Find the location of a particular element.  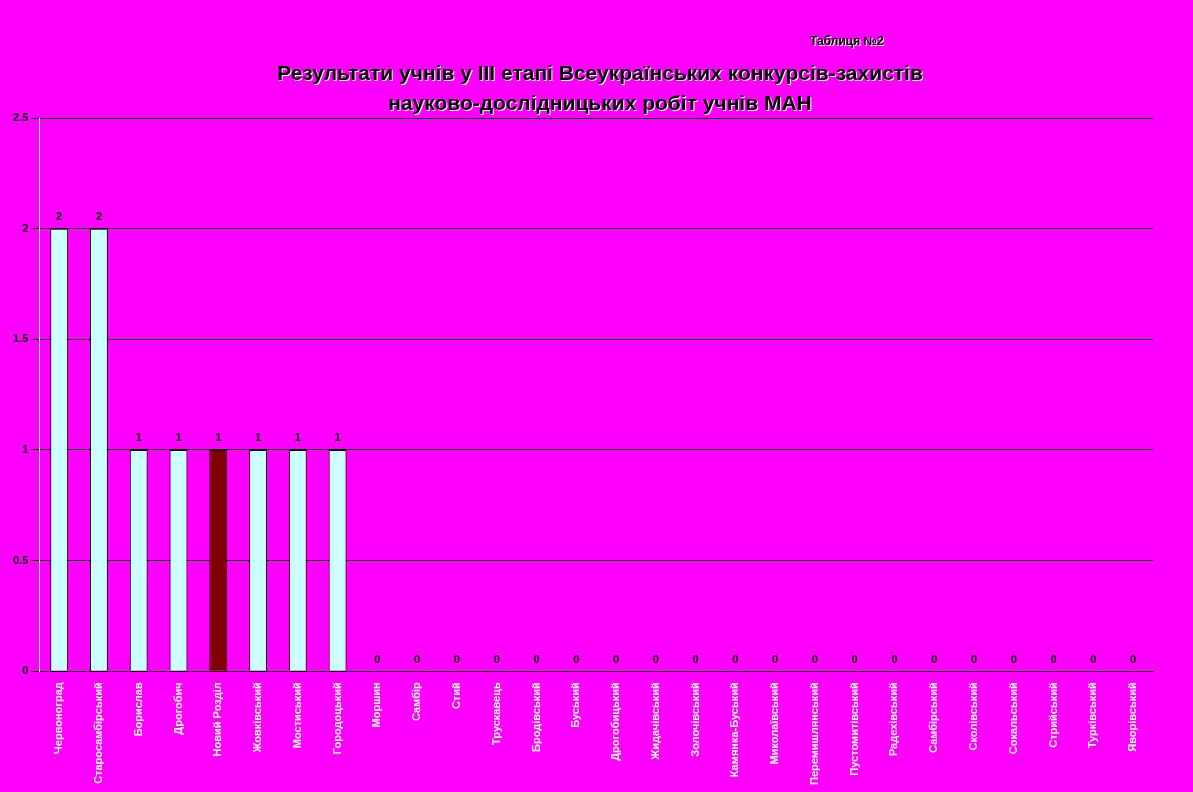

x-tick-label: Городоцький is located at coordinates (336, 718).